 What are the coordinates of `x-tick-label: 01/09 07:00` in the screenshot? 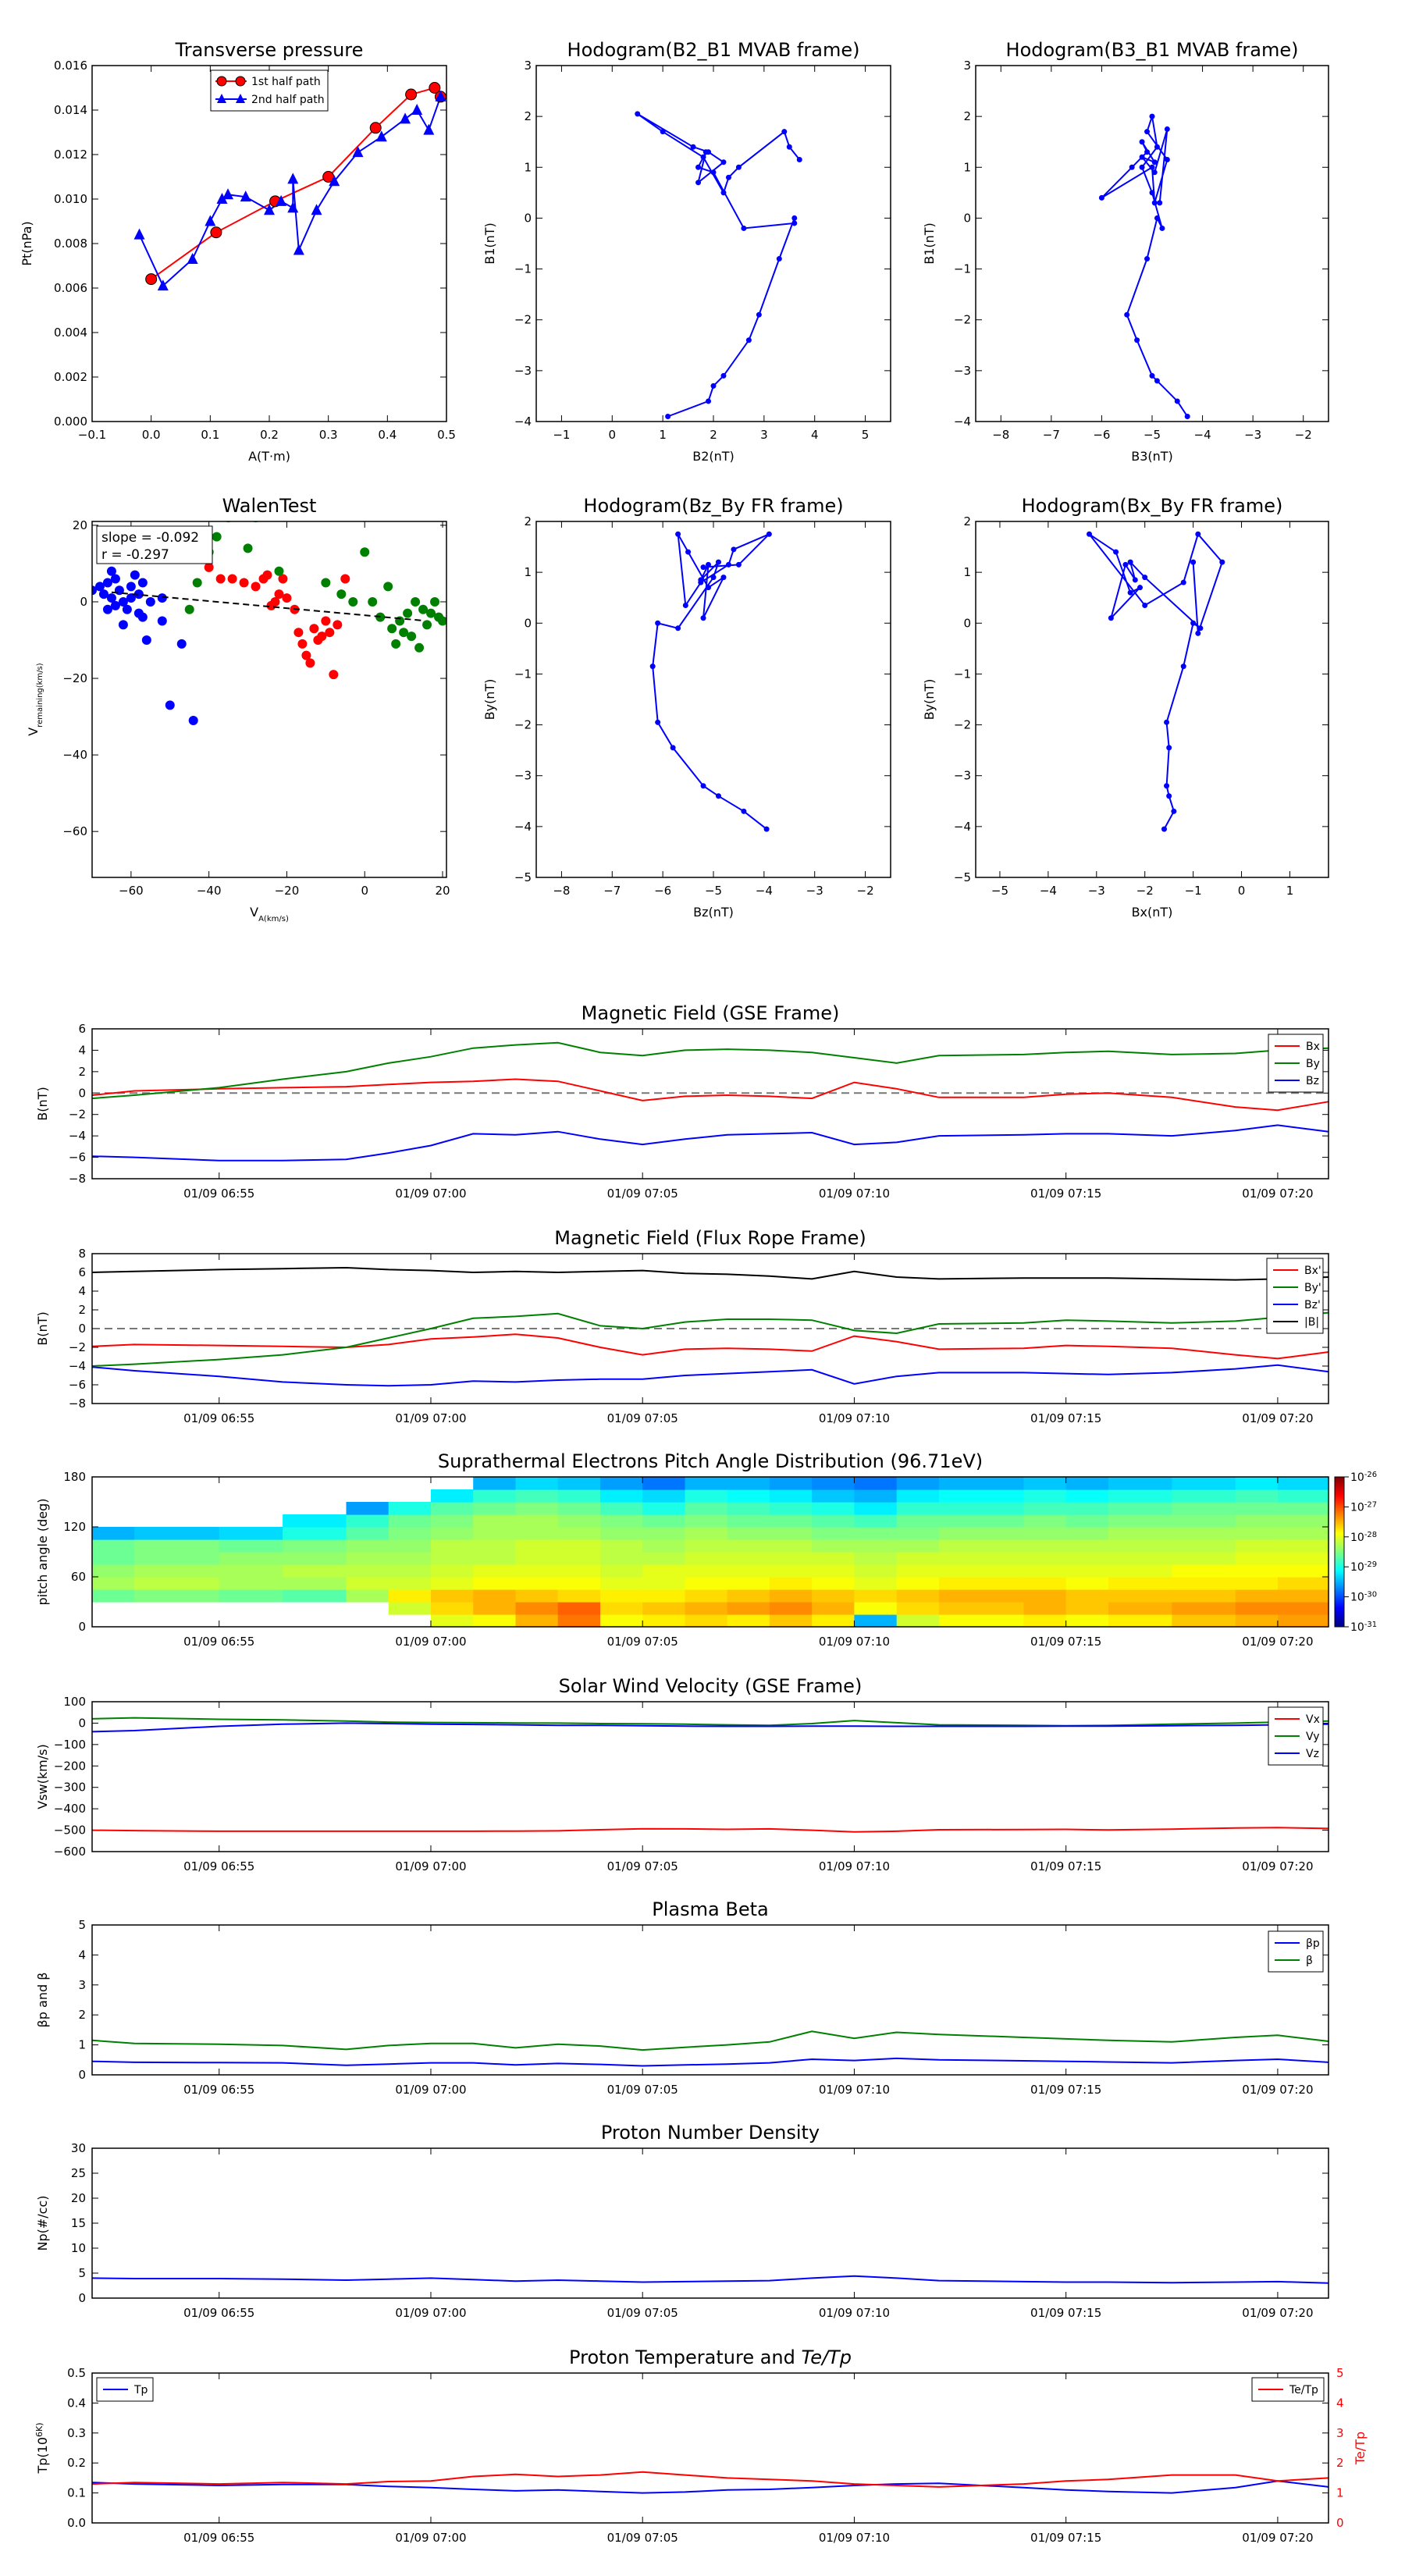 It's located at (431, 1866).